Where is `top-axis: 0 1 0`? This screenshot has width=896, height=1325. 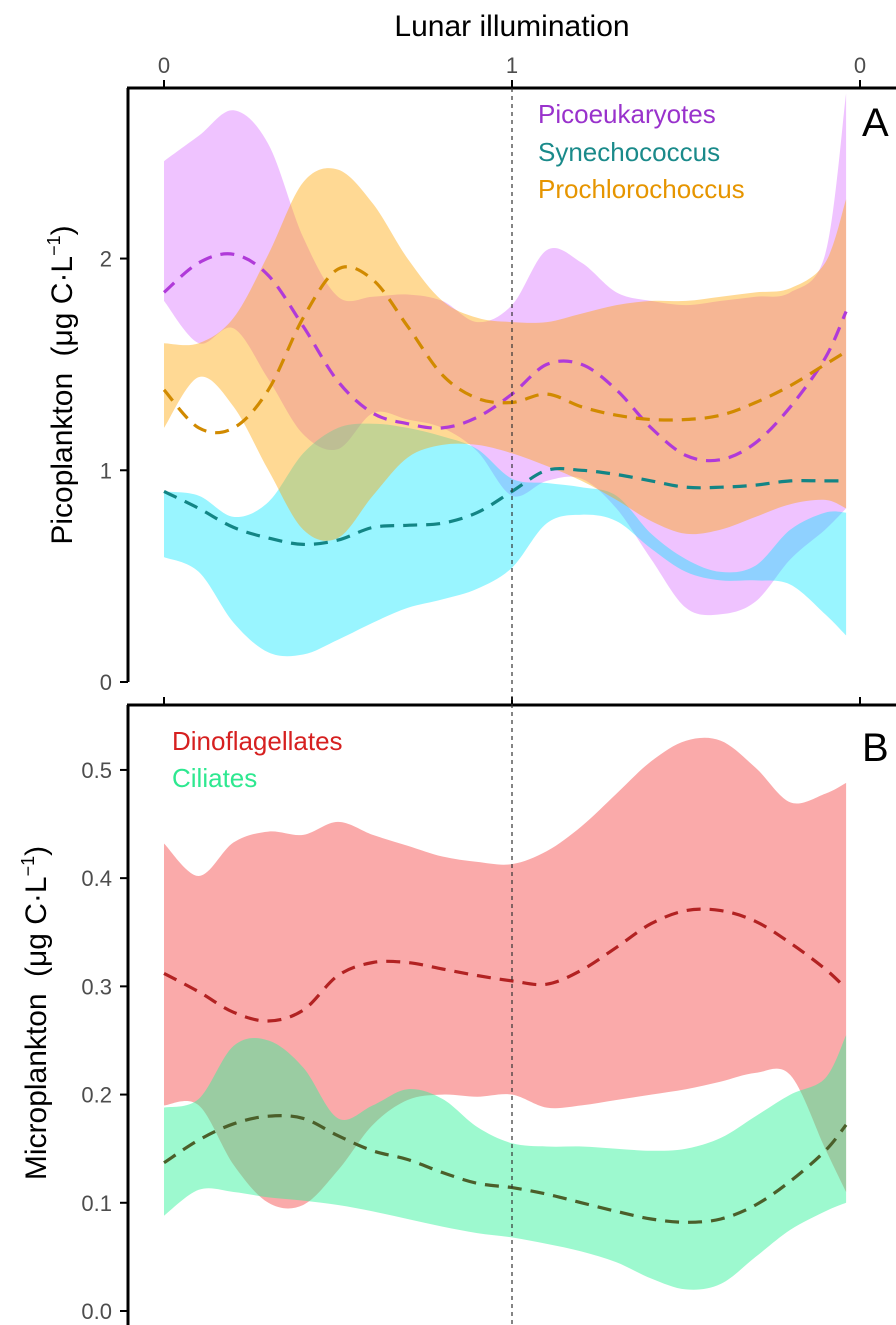 top-axis: 0 1 0 is located at coordinates (512, 65).